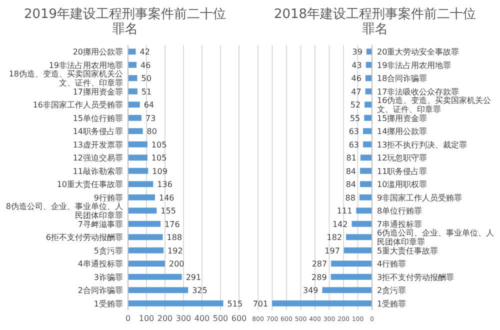 Image resolution: width=500 pixels, height=330 pixels. I want to click on data-label: 182, so click(334, 237).